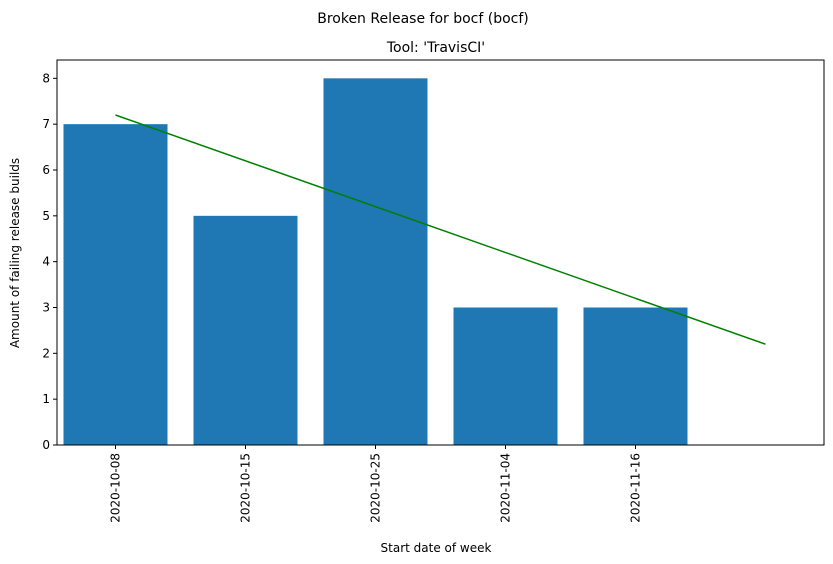 The image size is (833, 564). I want to click on y-tick-label: 3, so click(46, 308).